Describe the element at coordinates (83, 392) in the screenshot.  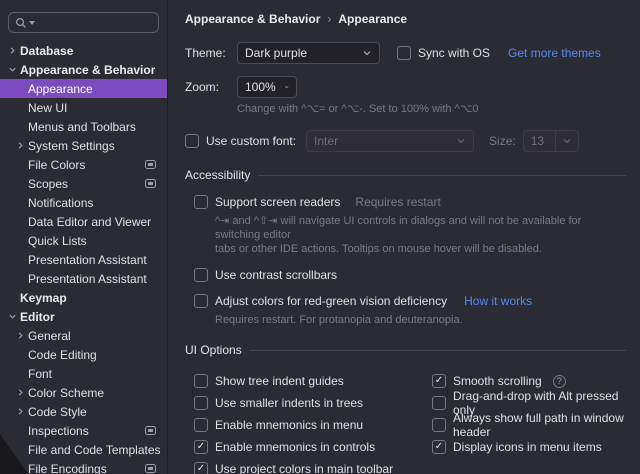
I see `sidebar-item-color-scheme: Color Scheme` at that location.